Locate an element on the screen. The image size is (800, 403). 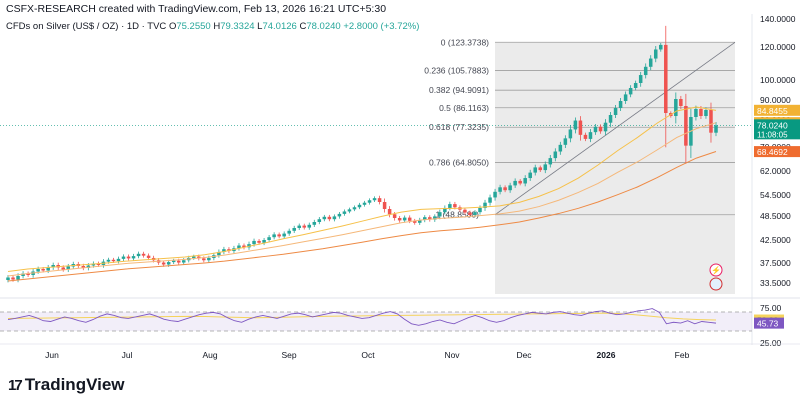
tradingview-mark-icon: 17 is located at coordinates (15, 385).